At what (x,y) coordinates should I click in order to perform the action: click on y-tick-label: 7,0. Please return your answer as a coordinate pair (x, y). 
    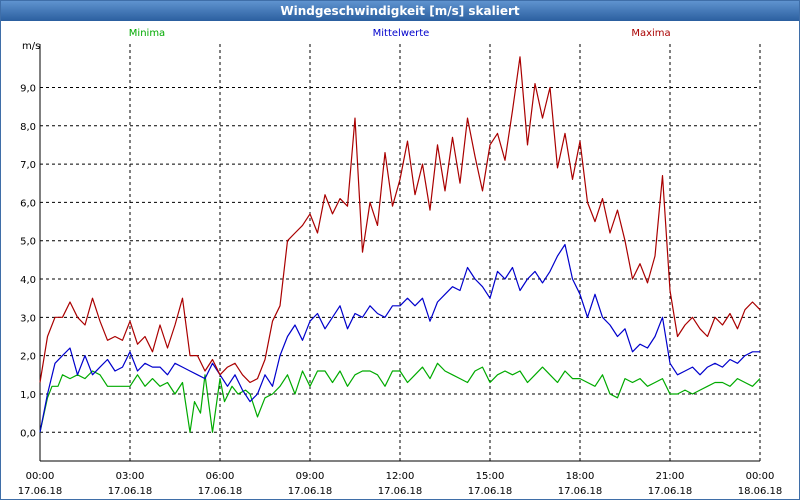
    Looking at the image, I should click on (28, 165).